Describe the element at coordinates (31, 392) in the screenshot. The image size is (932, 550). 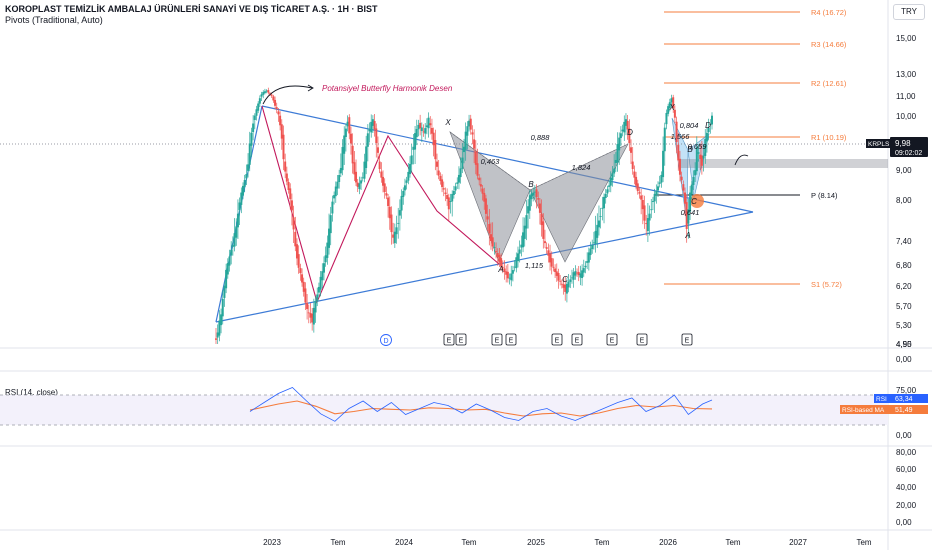
I see `rsi-title: RSI (14, close)` at that location.